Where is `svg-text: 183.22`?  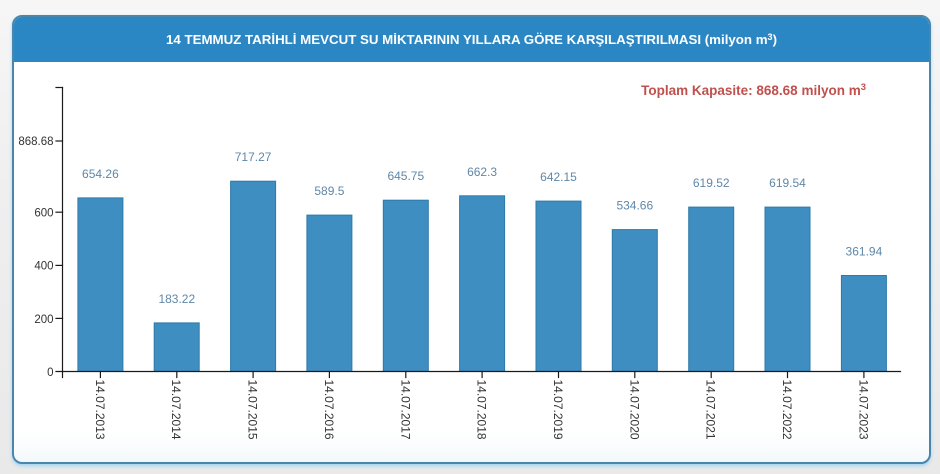 svg-text: 183.22 is located at coordinates (176, 299).